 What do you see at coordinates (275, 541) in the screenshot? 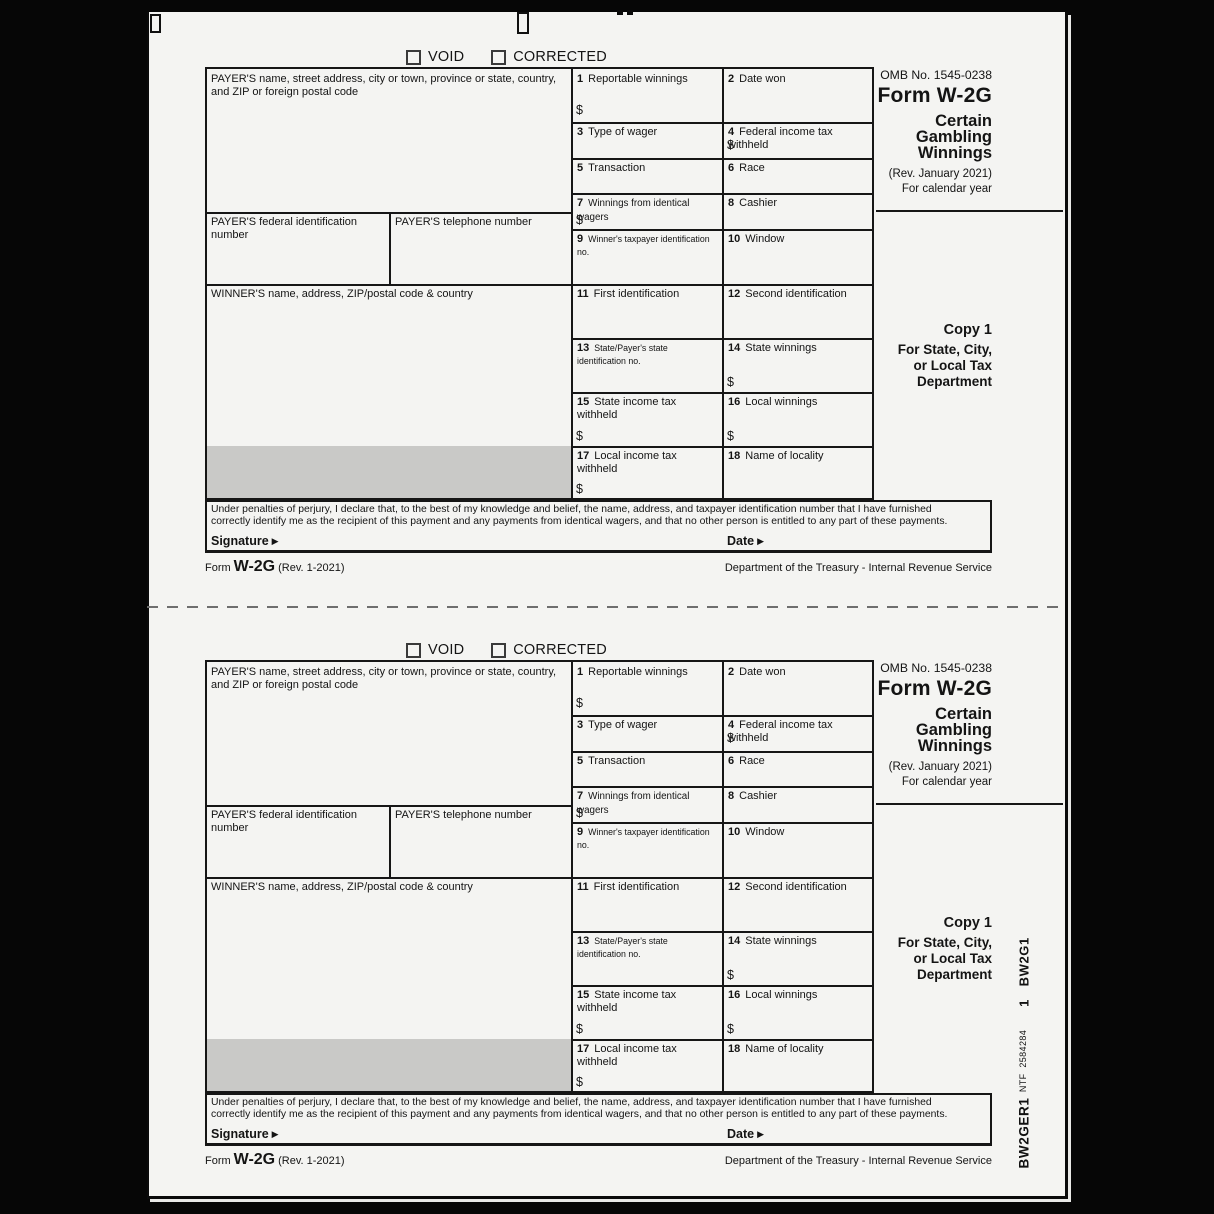
I see `signature-arrow-icon: ▶` at bounding box center [275, 541].